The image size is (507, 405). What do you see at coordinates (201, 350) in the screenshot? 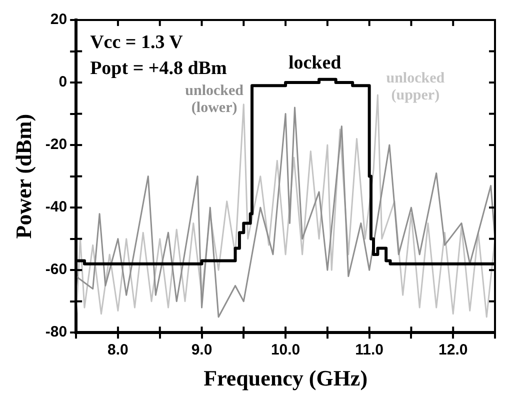
I see `x-tick-label: 9.0` at bounding box center [201, 350].